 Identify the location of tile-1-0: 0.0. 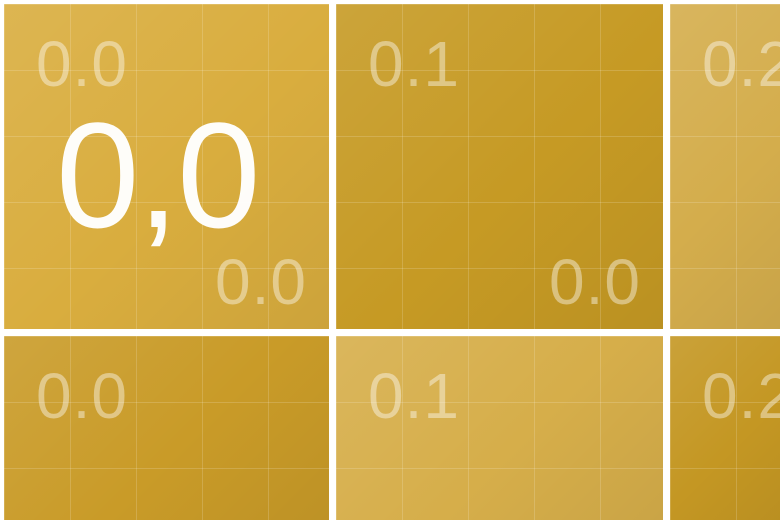
(166, 428).